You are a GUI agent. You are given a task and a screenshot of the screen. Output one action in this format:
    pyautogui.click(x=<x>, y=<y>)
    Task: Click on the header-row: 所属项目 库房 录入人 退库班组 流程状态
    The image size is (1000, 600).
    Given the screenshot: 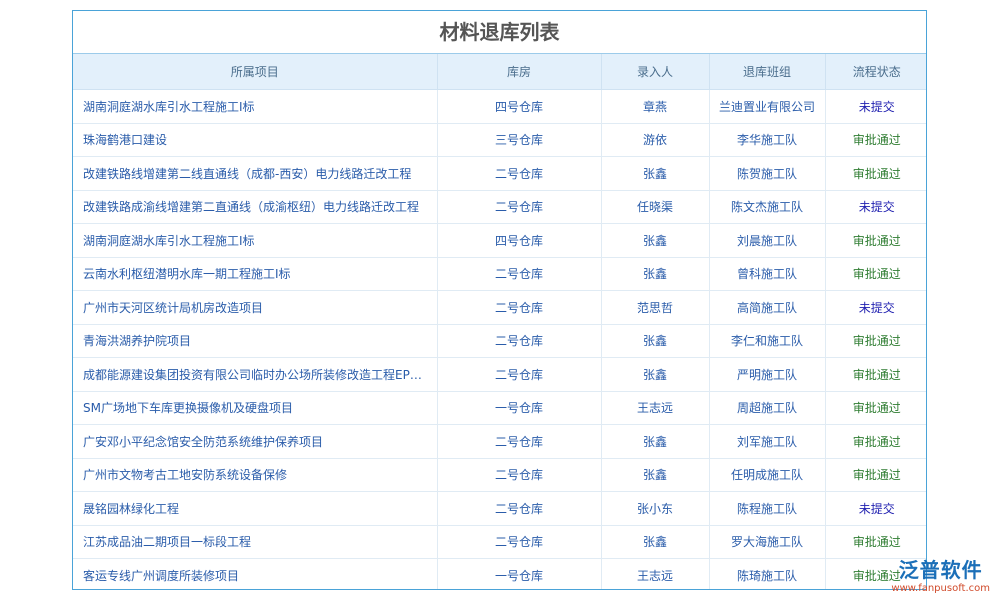 What is the action you would take?
    pyautogui.click(x=499, y=72)
    